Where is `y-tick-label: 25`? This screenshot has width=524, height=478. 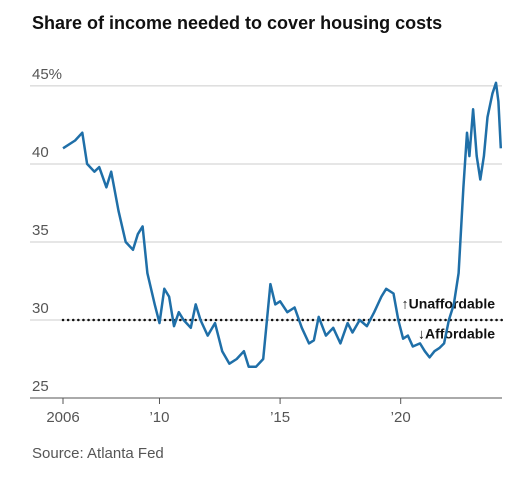
y-tick-label: 25 is located at coordinates (40, 386).